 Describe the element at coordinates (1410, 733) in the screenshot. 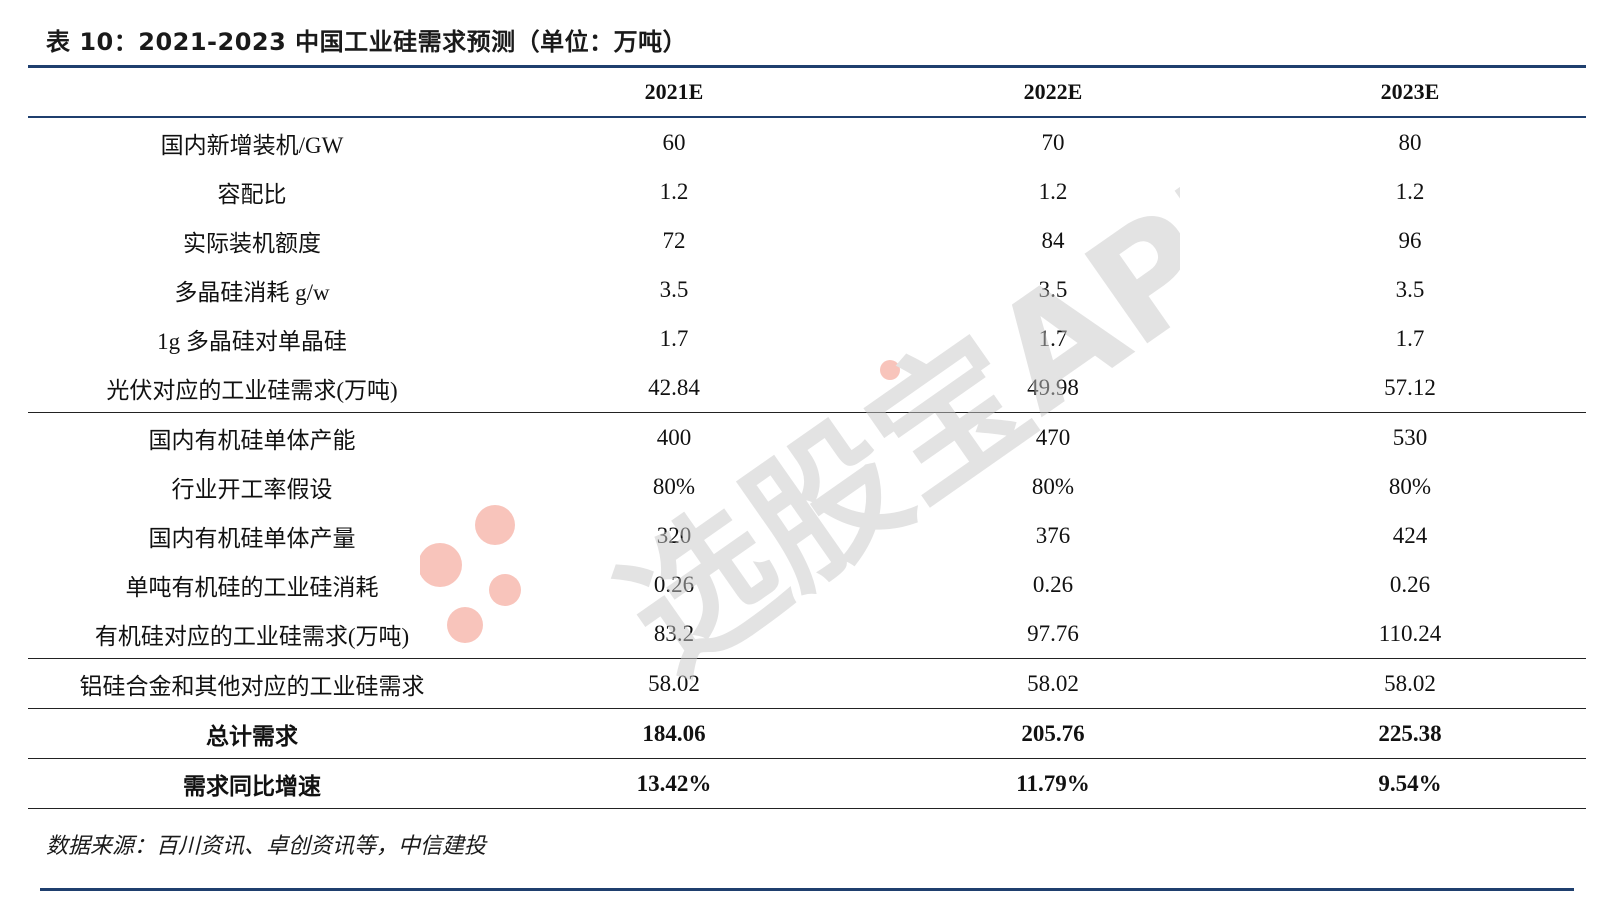

I see `value-cell: 225.38` at that location.